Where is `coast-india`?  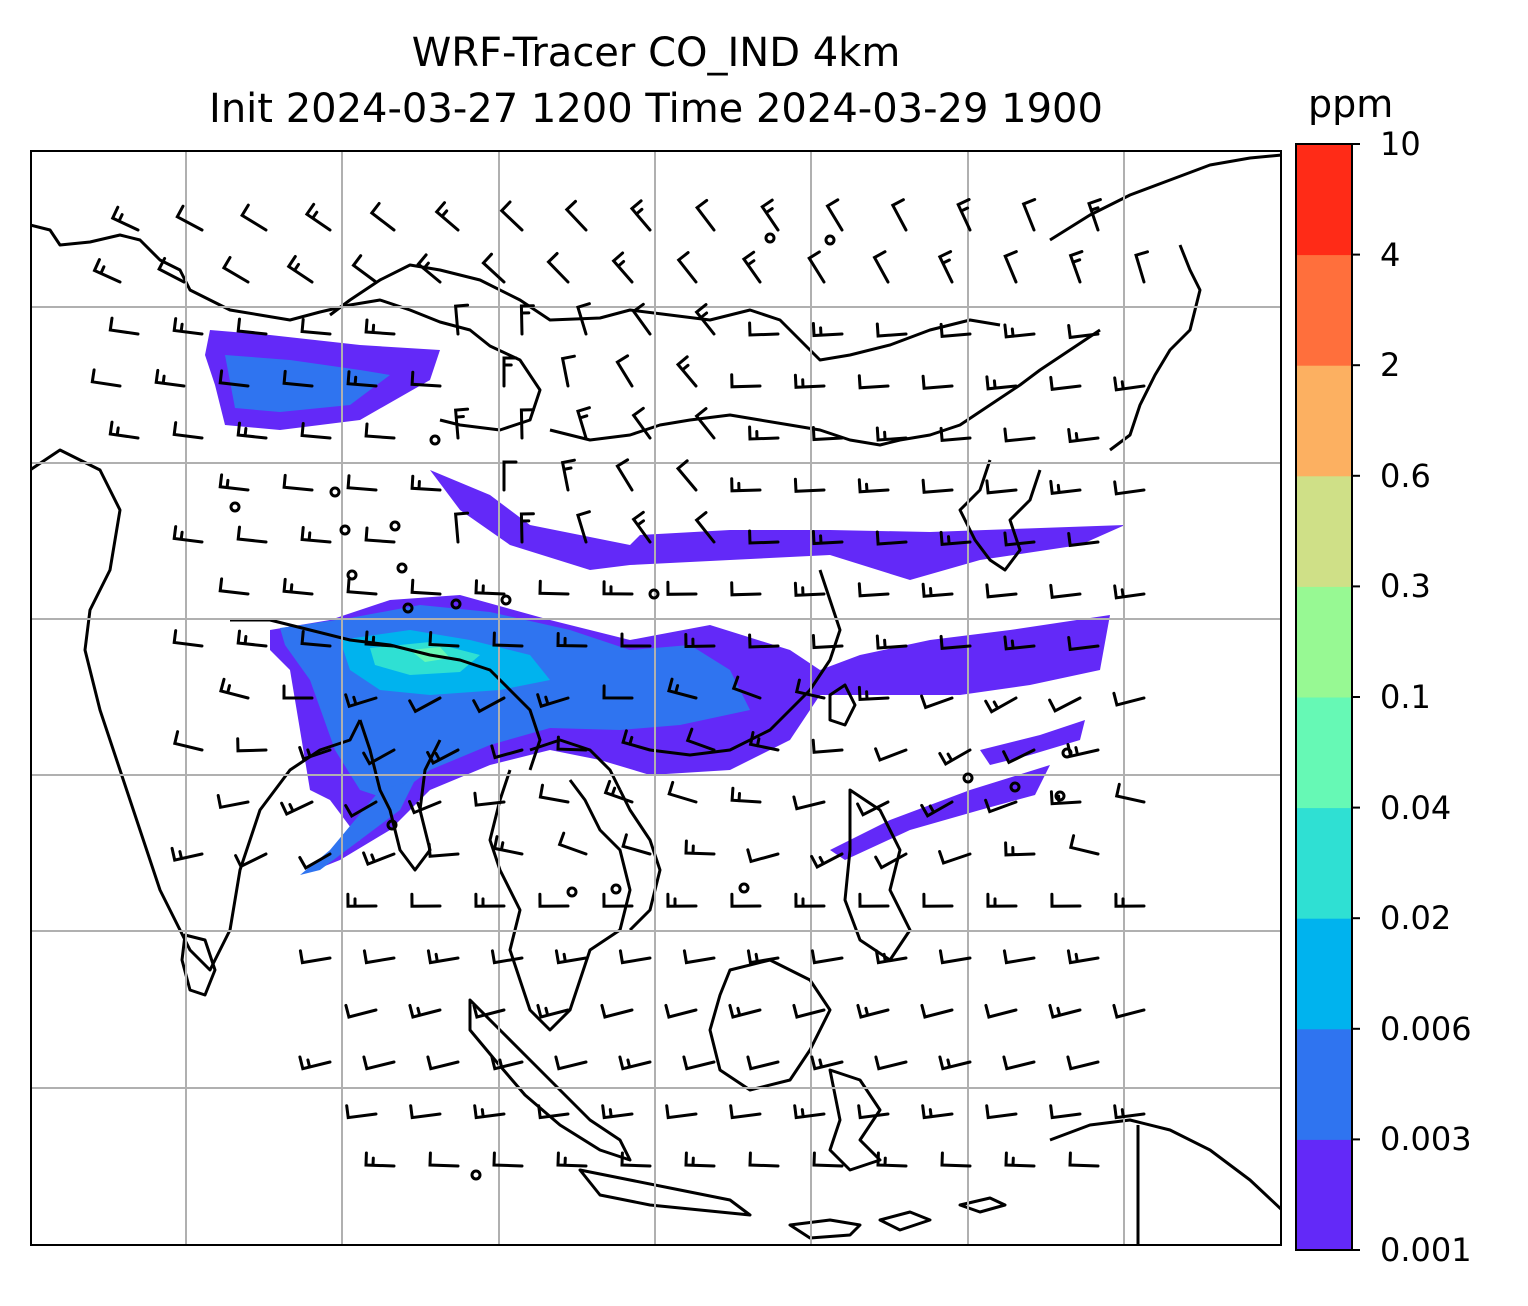 coast-india is located at coordinates (196, 710).